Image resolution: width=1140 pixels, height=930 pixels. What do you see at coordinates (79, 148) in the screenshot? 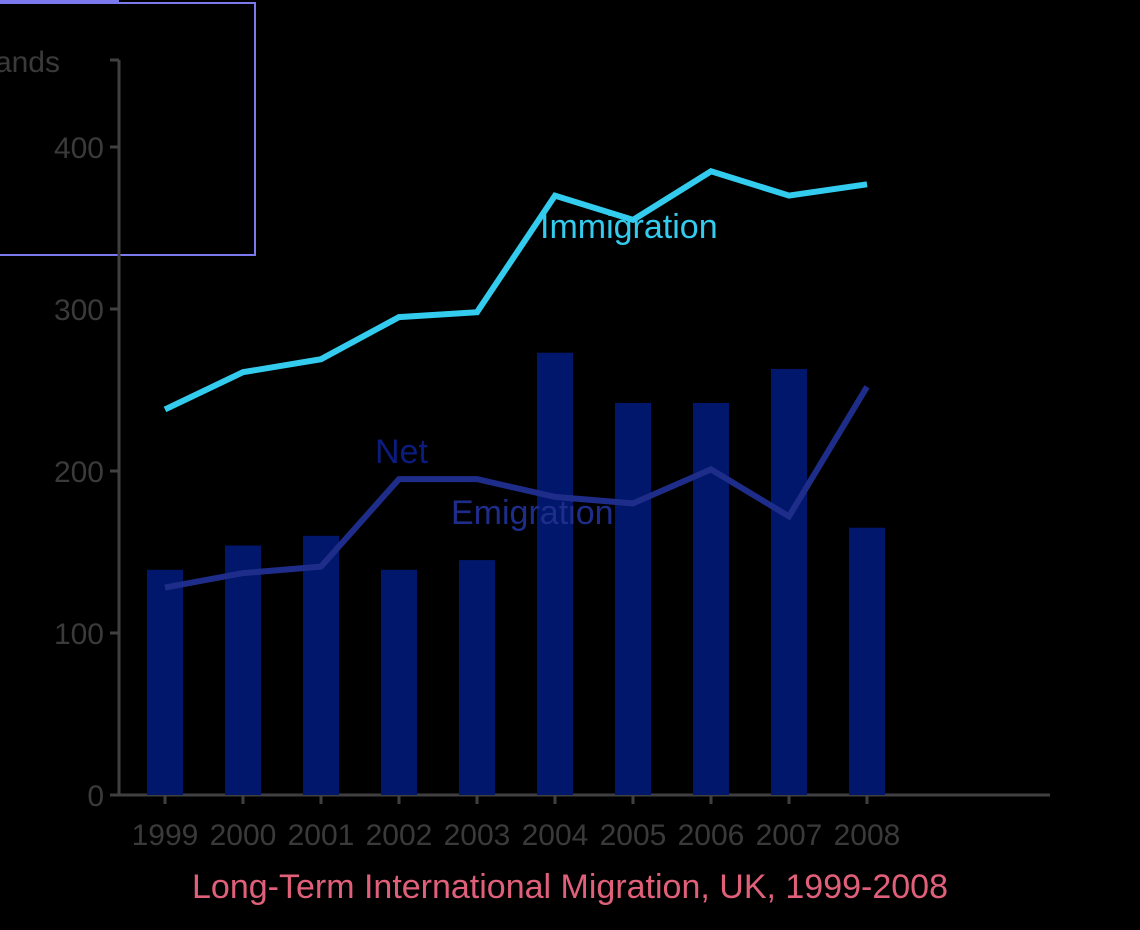
I see `y-tick-label: 400` at bounding box center [79, 148].